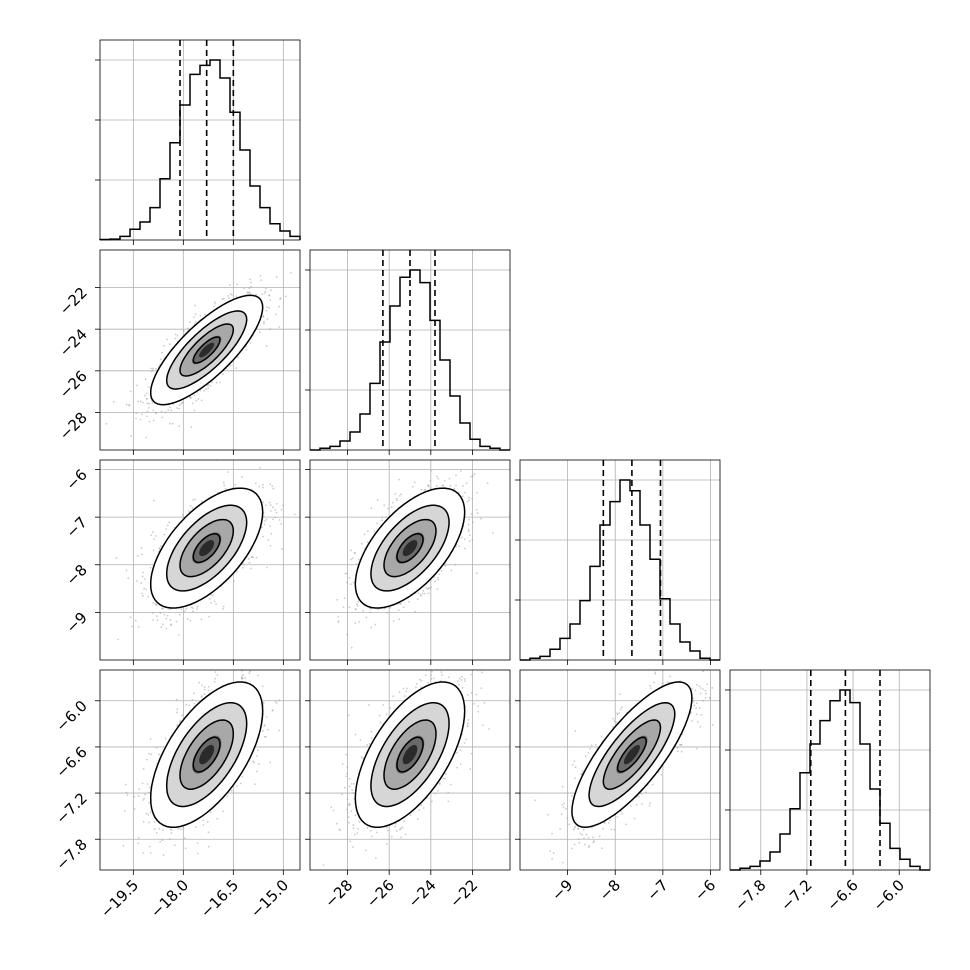 Image resolution: width=970 pixels, height=970 pixels. I want to click on x-tick-label: −24, so click(422, 893).